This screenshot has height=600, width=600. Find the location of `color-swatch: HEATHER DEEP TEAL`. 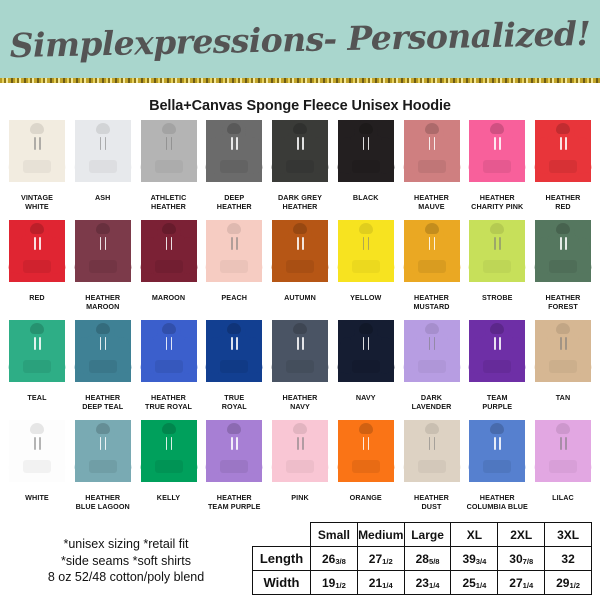

color-swatch: HEATHER DEEP TEAL is located at coordinates (103, 370).